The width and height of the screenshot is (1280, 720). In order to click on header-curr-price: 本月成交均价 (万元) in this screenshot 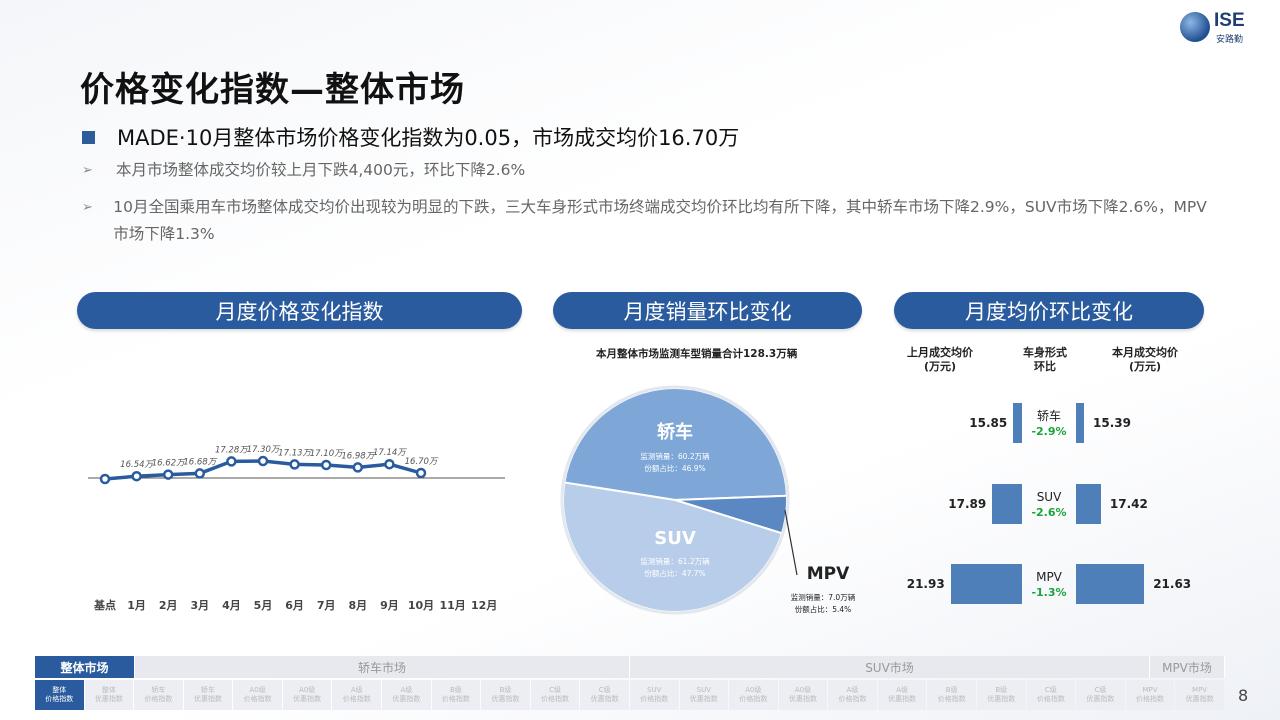, I will do `click(1145, 359)`.